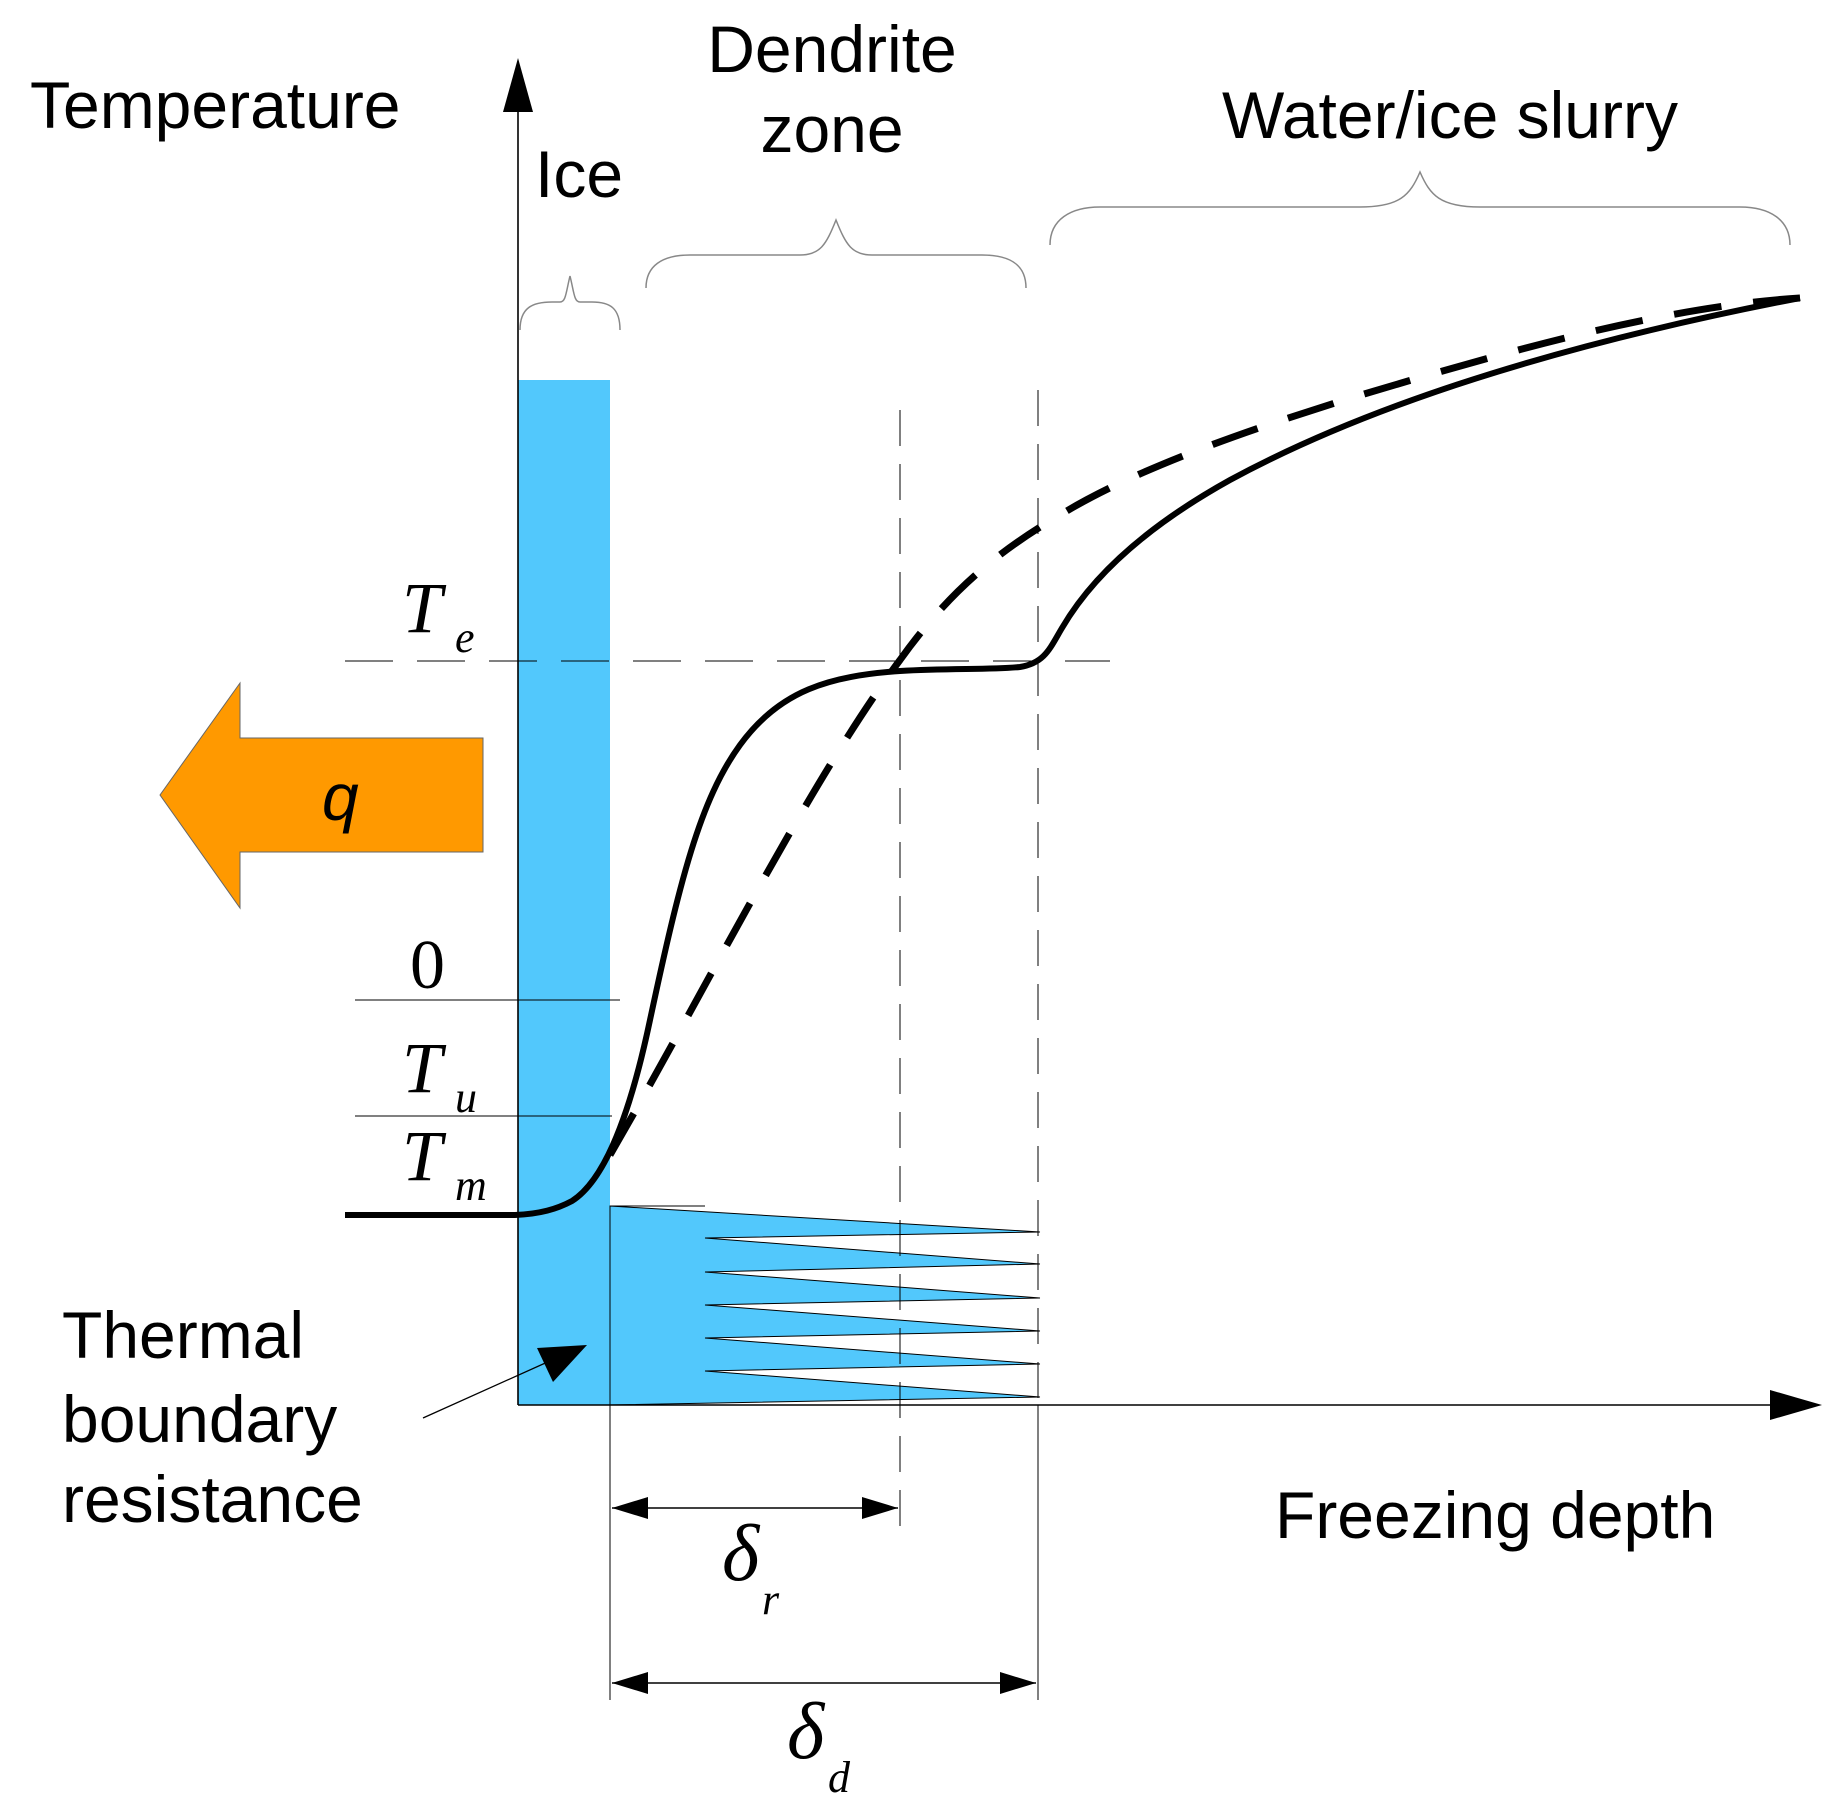  I want to click on tu-subscript: u, so click(466, 1097).